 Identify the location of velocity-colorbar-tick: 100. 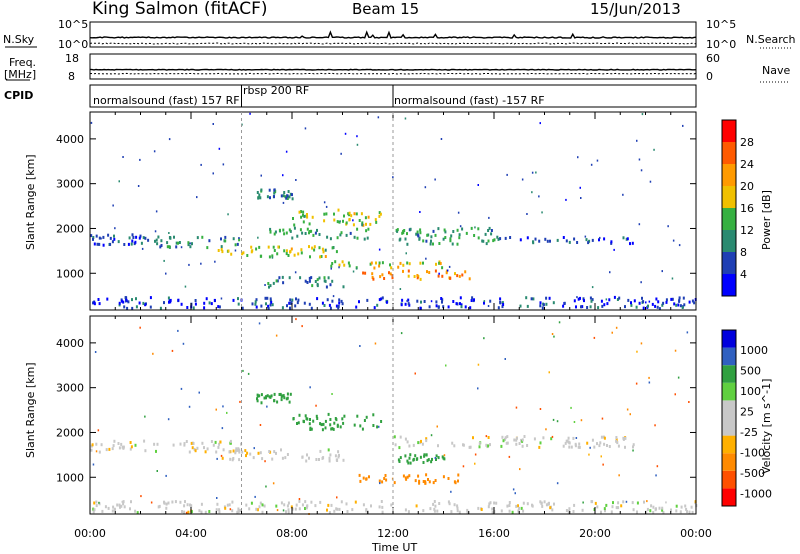
(750, 391).